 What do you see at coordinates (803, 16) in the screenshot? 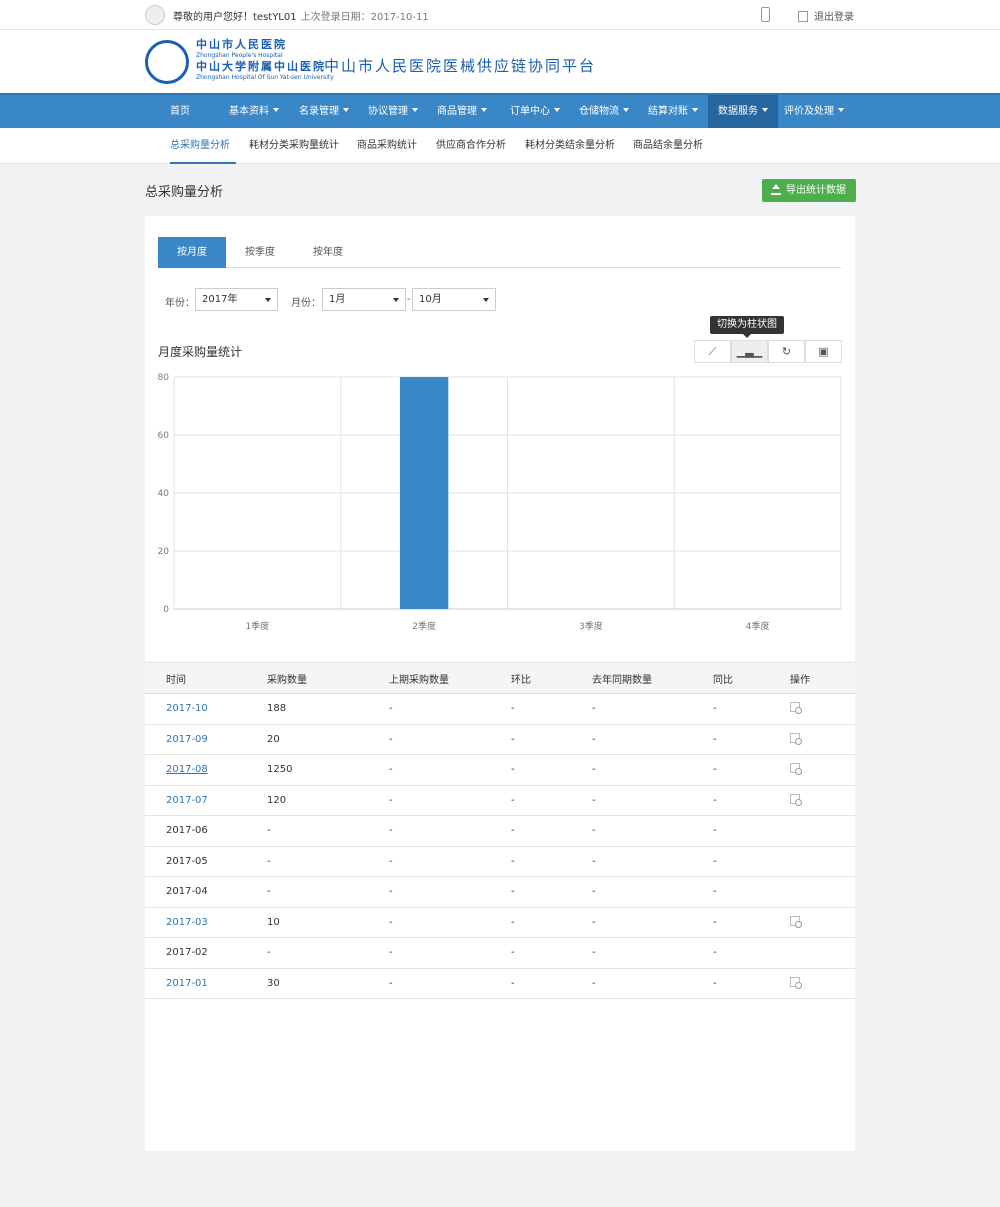
I see `logout-icon` at bounding box center [803, 16].